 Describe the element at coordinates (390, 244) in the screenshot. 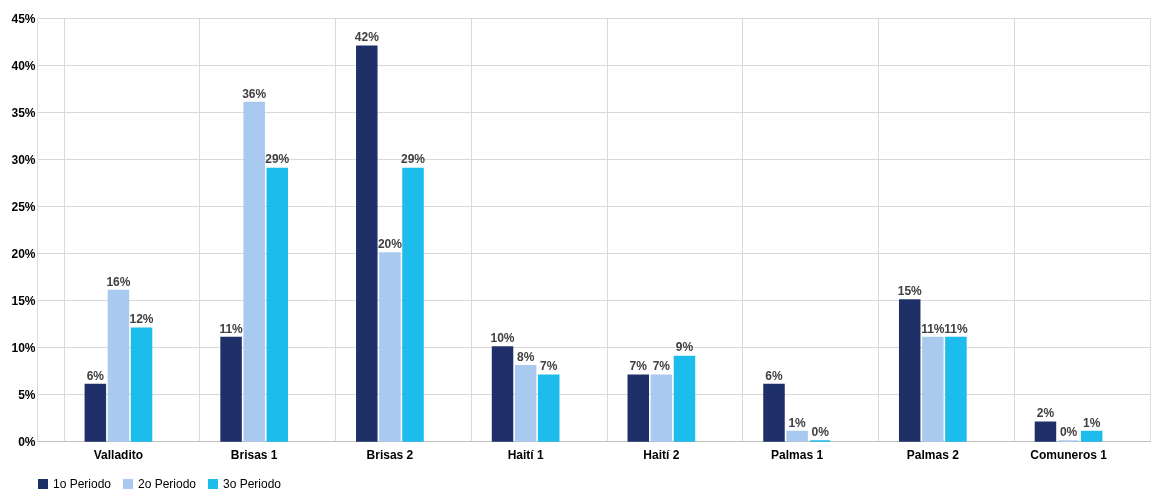

I see `data-label: 20%` at that location.